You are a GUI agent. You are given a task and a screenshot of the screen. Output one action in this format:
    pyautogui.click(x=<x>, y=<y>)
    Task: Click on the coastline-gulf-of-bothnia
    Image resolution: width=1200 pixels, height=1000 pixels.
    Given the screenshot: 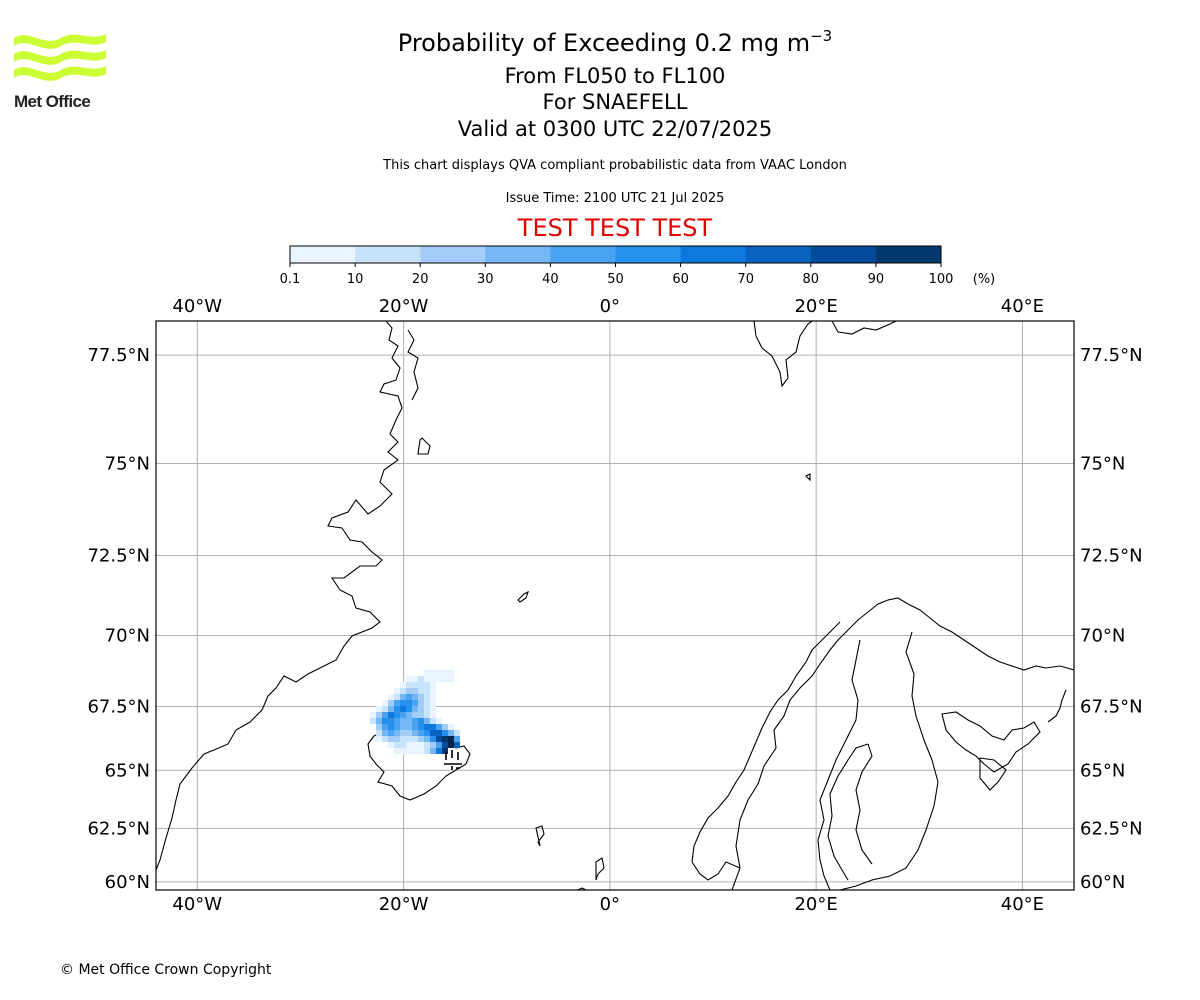 What is the action you would take?
    pyautogui.click(x=848, y=812)
    